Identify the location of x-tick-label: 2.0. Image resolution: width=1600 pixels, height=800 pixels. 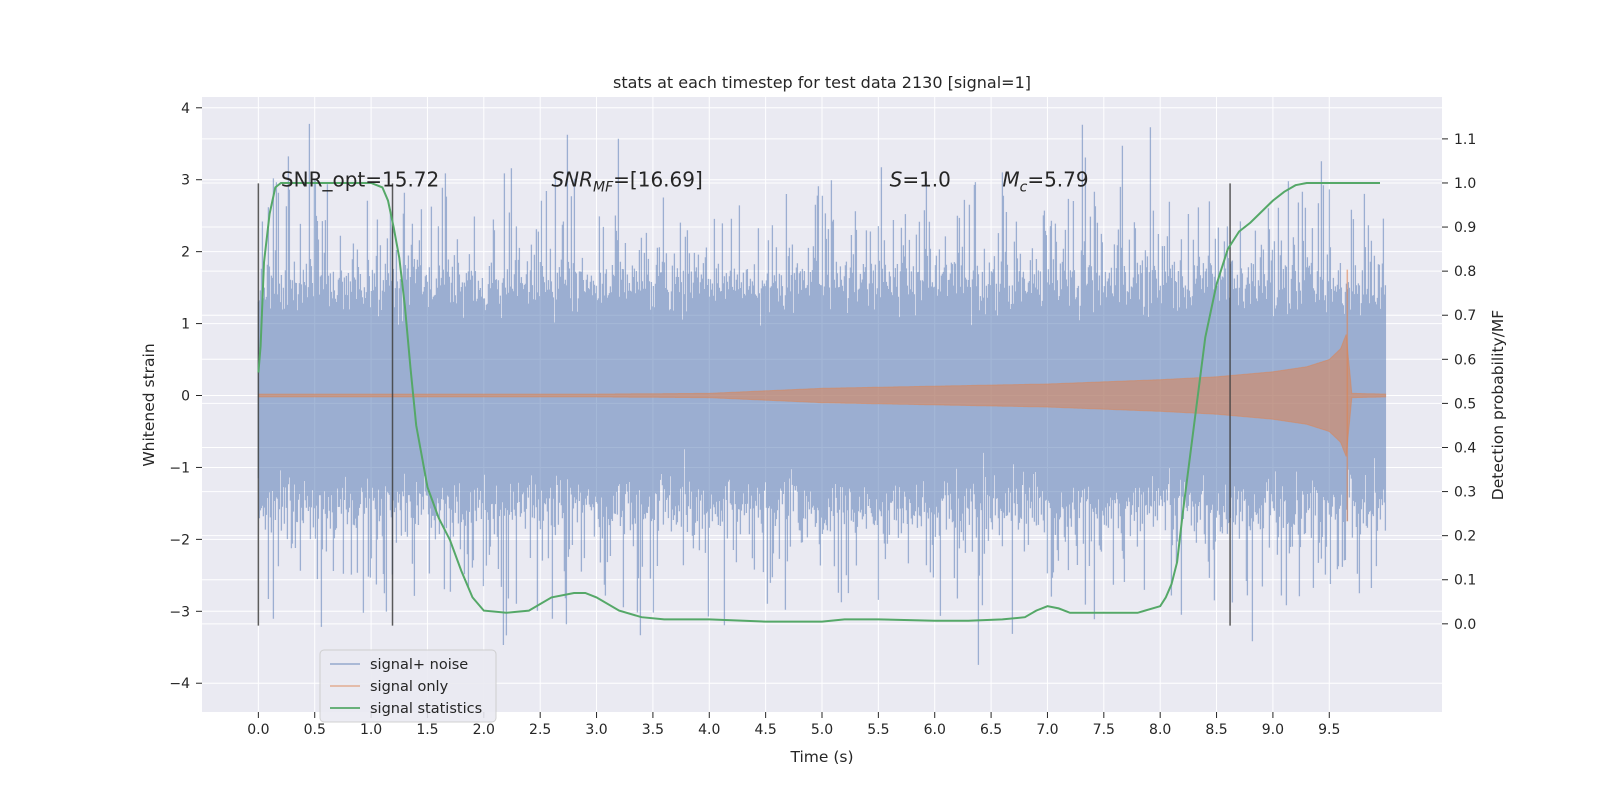
(484, 730).